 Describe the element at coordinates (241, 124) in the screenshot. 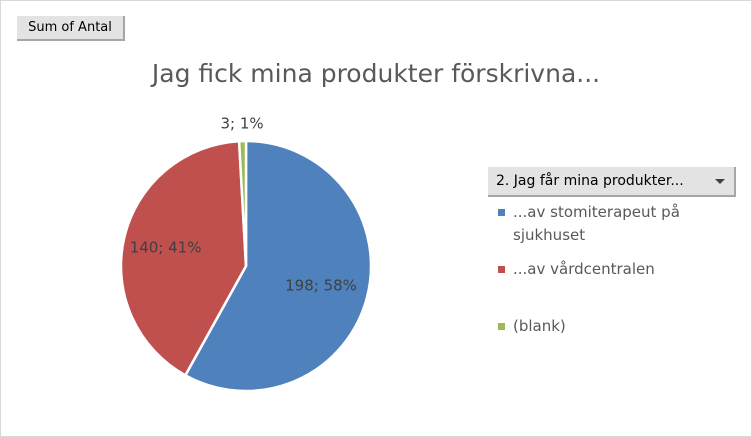

I see `data-label-blank: 3; 1%` at that location.